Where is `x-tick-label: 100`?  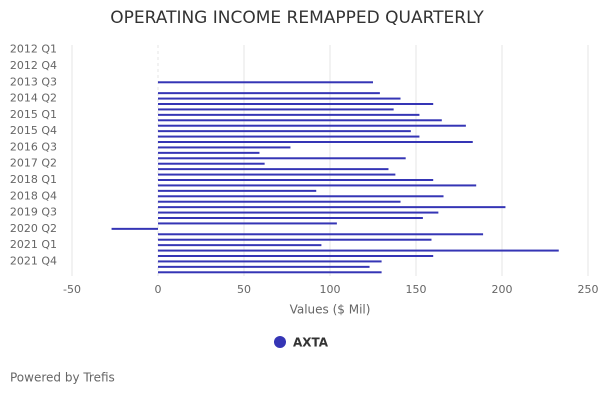 x-tick-label: 100 is located at coordinates (330, 289).